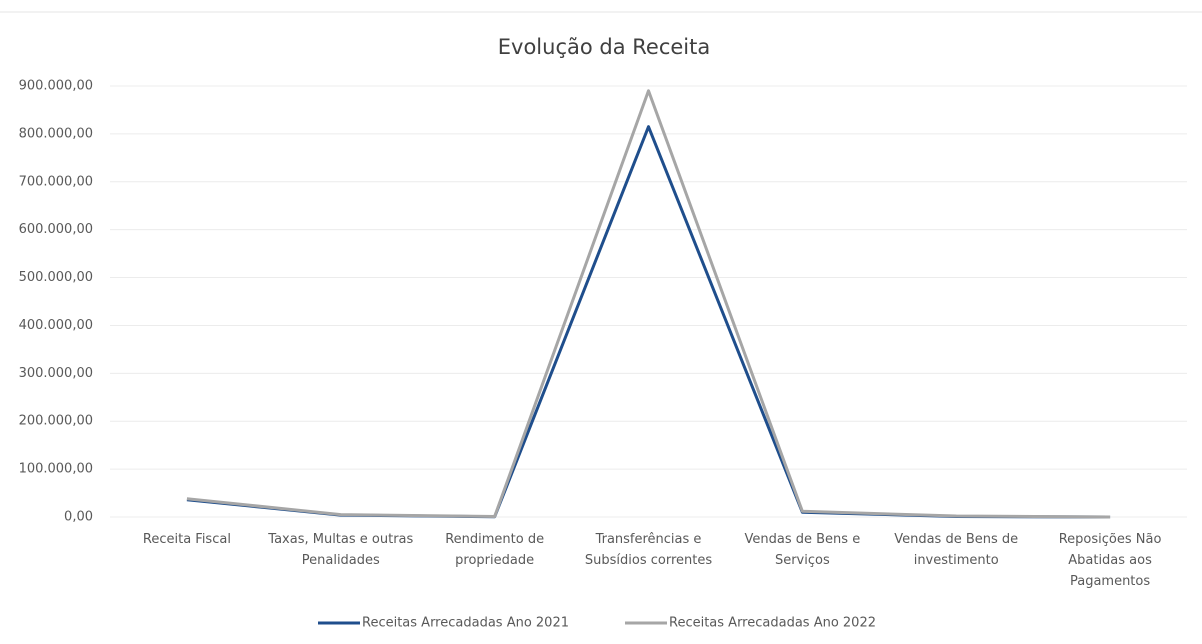 This screenshot has height=644, width=1202. What do you see at coordinates (56, 469) in the screenshot?
I see `y-tick-label: 100.000,00` at bounding box center [56, 469].